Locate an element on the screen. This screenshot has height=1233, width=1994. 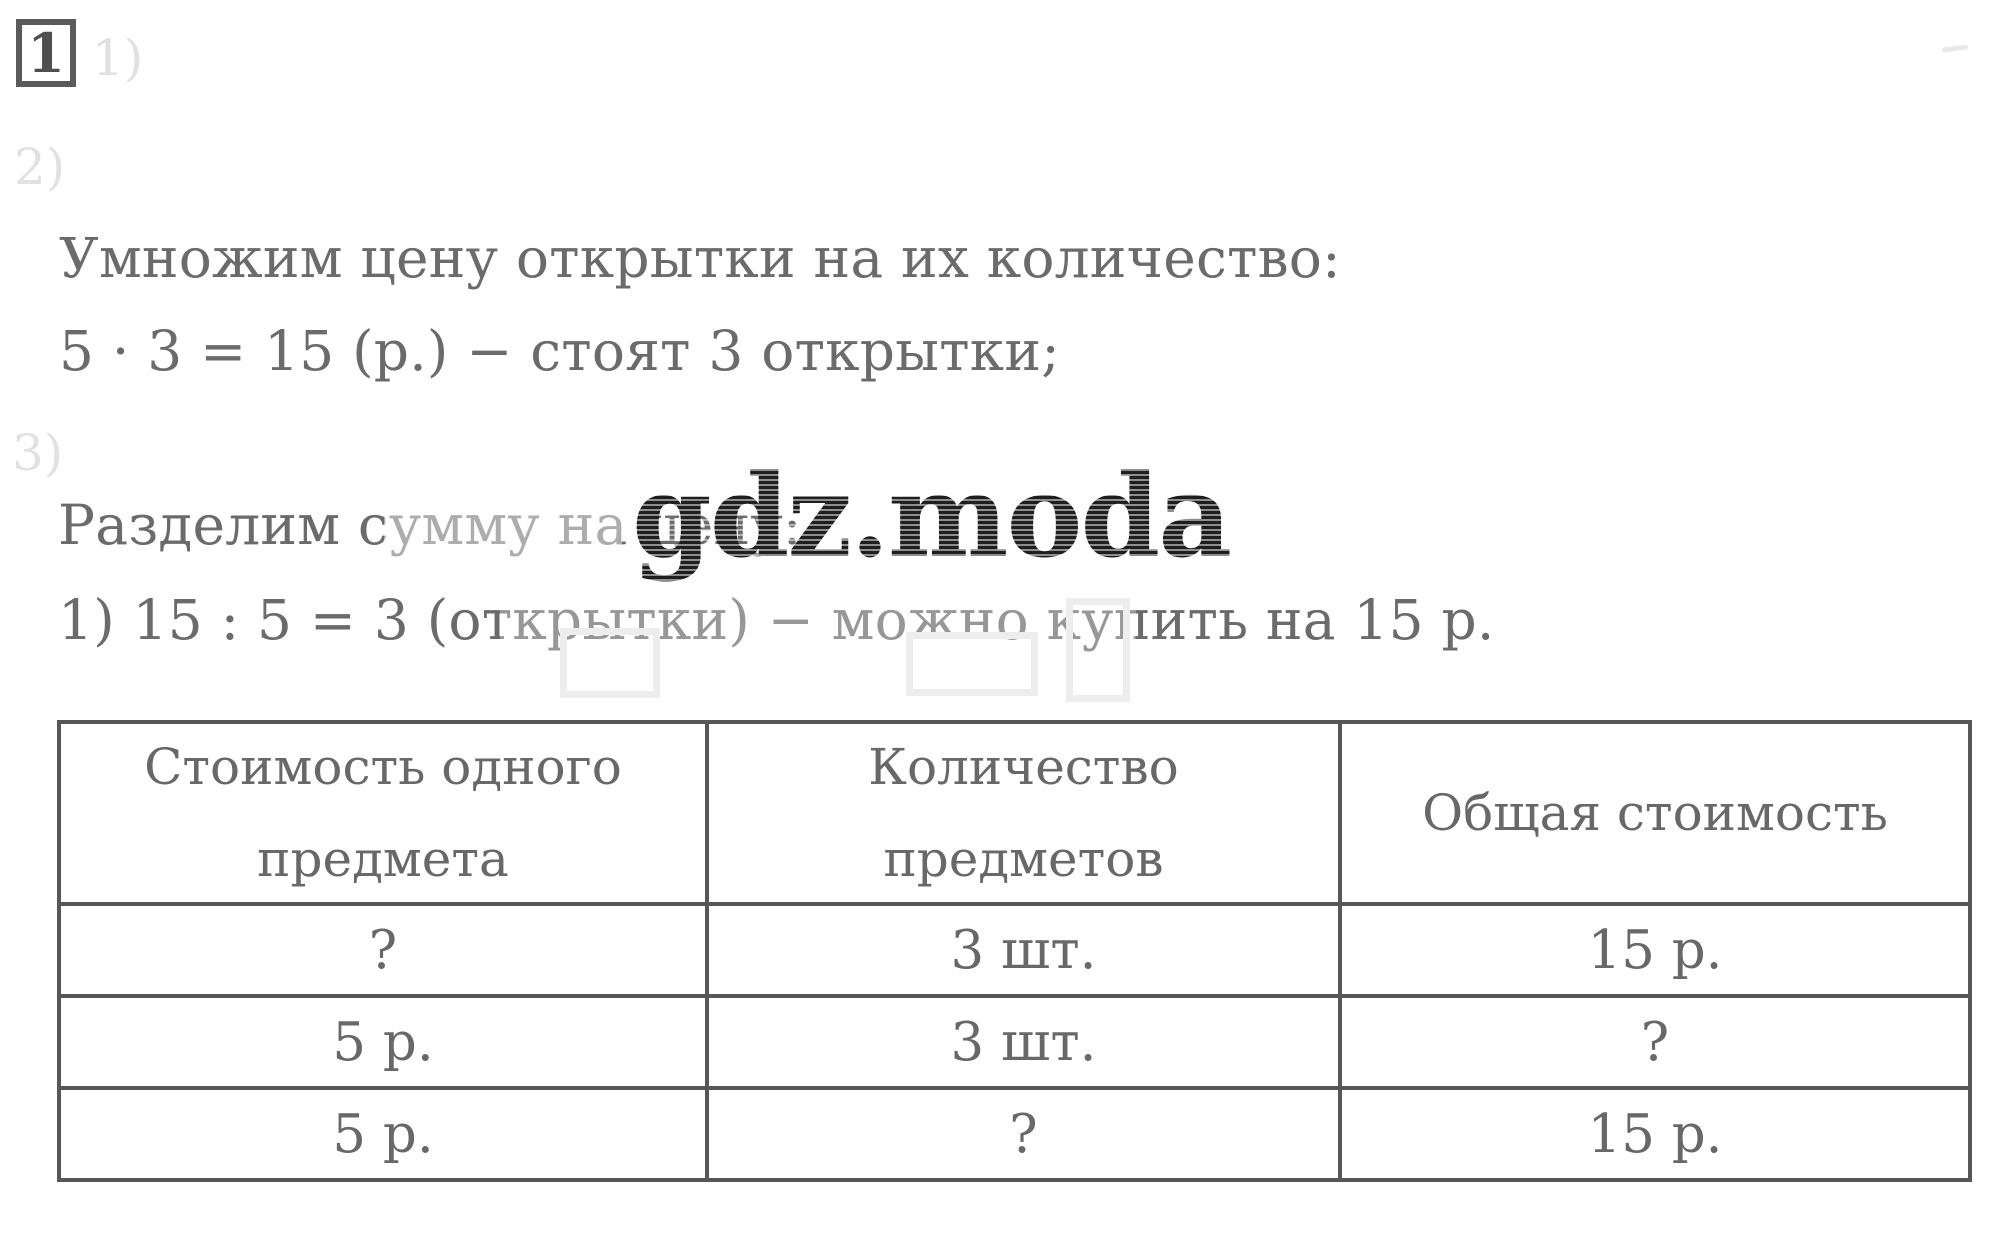
cell-row2-unit-price: 5 р. is located at coordinates (383, 1042).